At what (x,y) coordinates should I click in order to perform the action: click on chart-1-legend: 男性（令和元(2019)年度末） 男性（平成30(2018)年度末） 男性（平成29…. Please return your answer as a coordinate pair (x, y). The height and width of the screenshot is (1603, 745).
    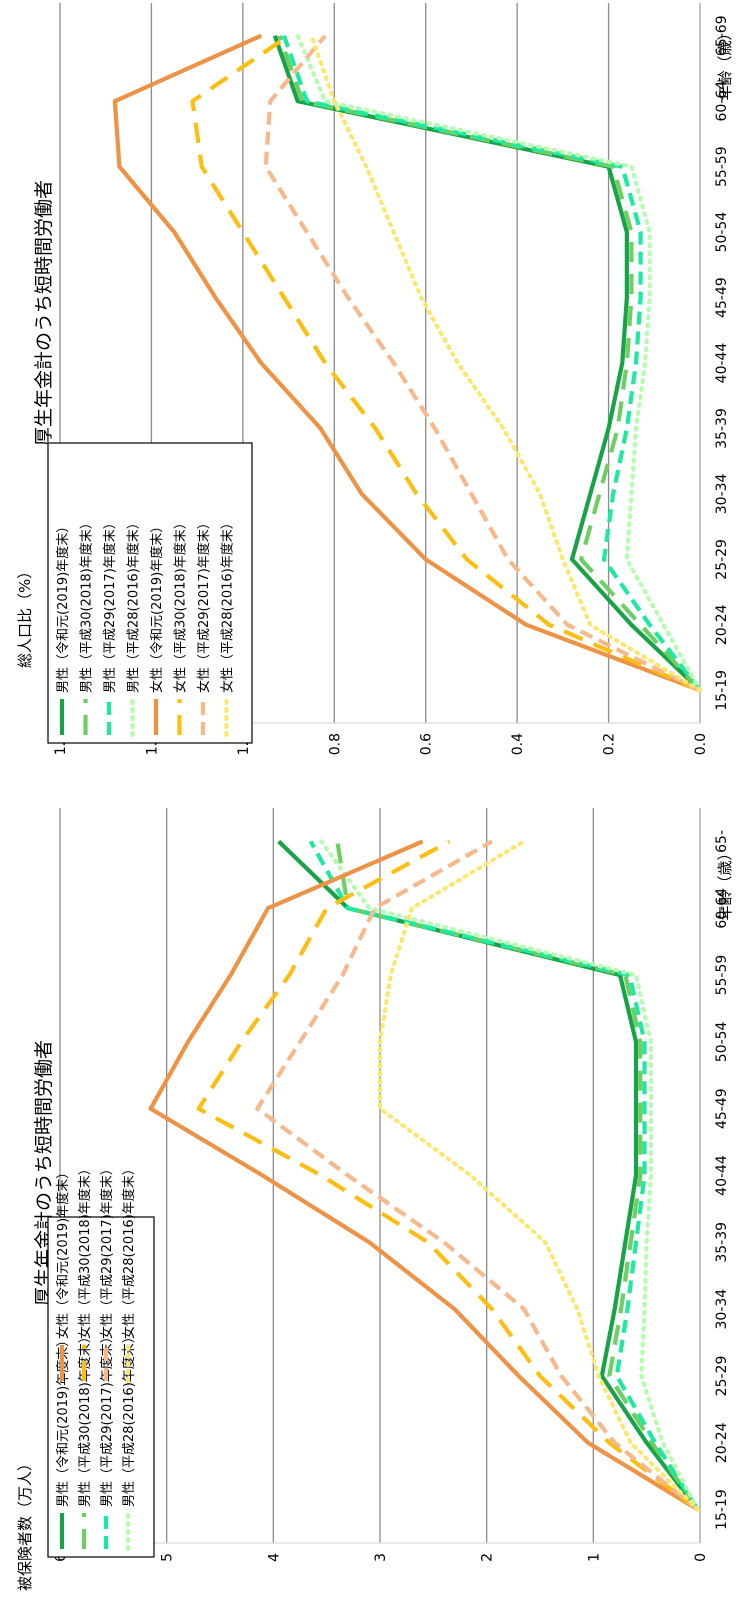
    Looking at the image, I should click on (101, 1360).